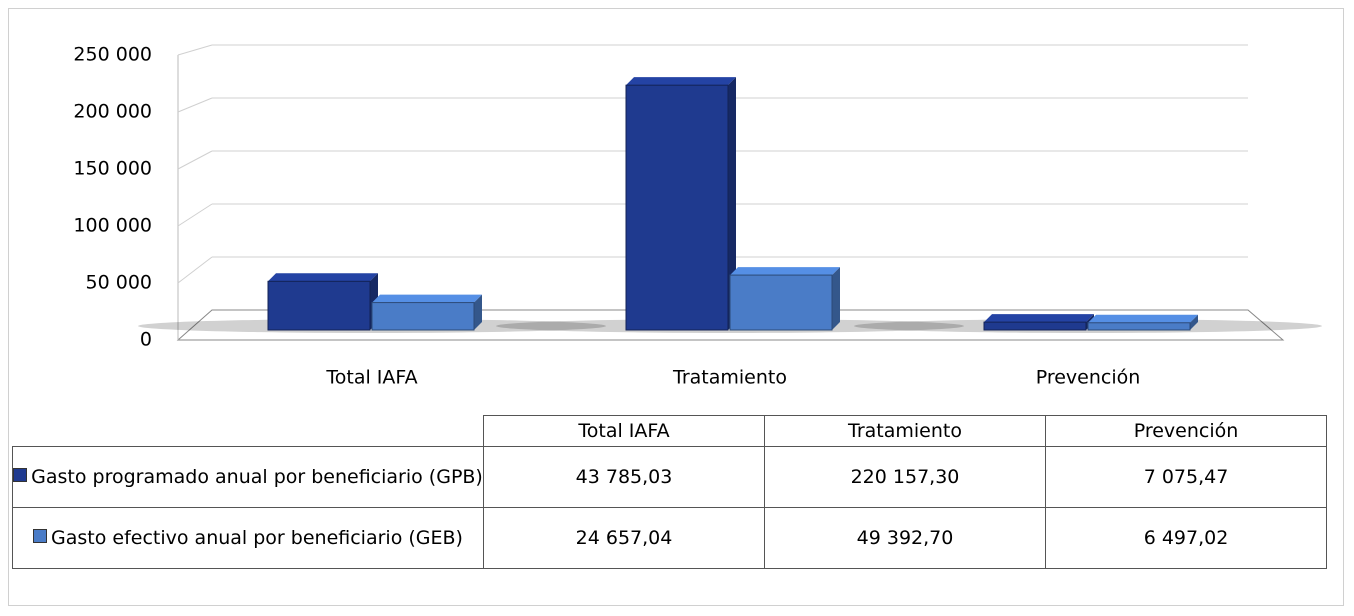 This screenshot has width=1354, height=616. What do you see at coordinates (1088, 378) in the screenshot?
I see `x-tick-label: Prevención` at bounding box center [1088, 378].